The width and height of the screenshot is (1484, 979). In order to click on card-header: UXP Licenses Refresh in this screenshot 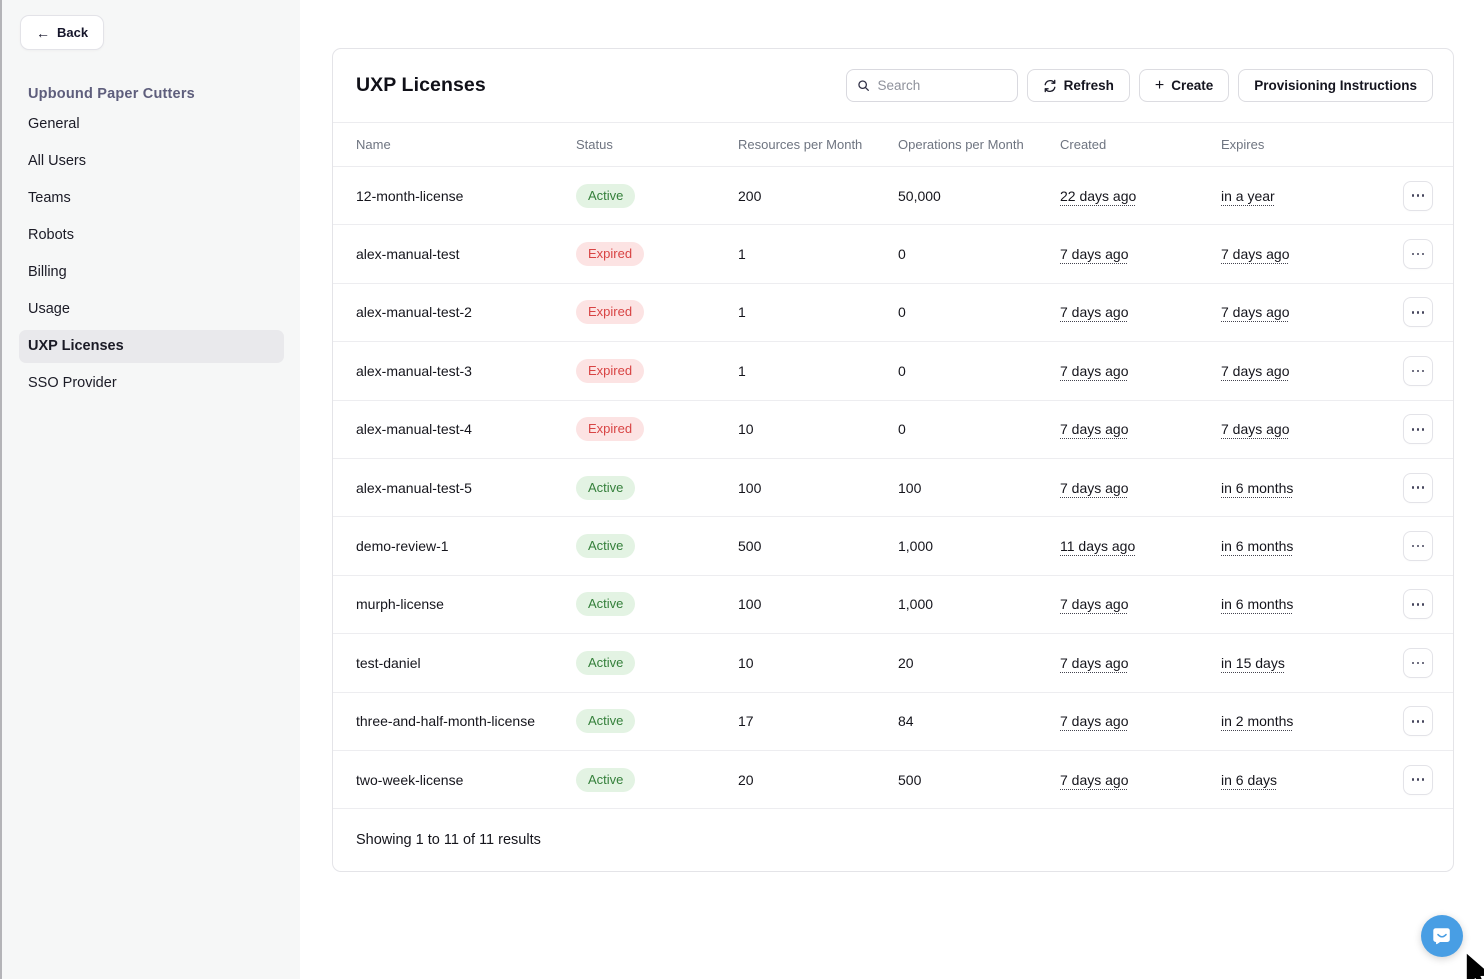, I will do `click(893, 86)`.